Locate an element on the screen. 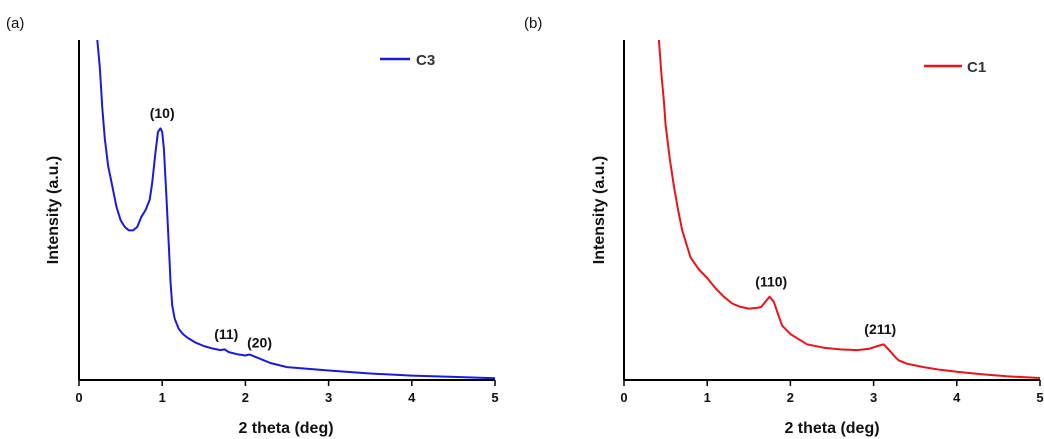 The height and width of the screenshot is (439, 1044). peak-label: (10) is located at coordinates (162, 113).